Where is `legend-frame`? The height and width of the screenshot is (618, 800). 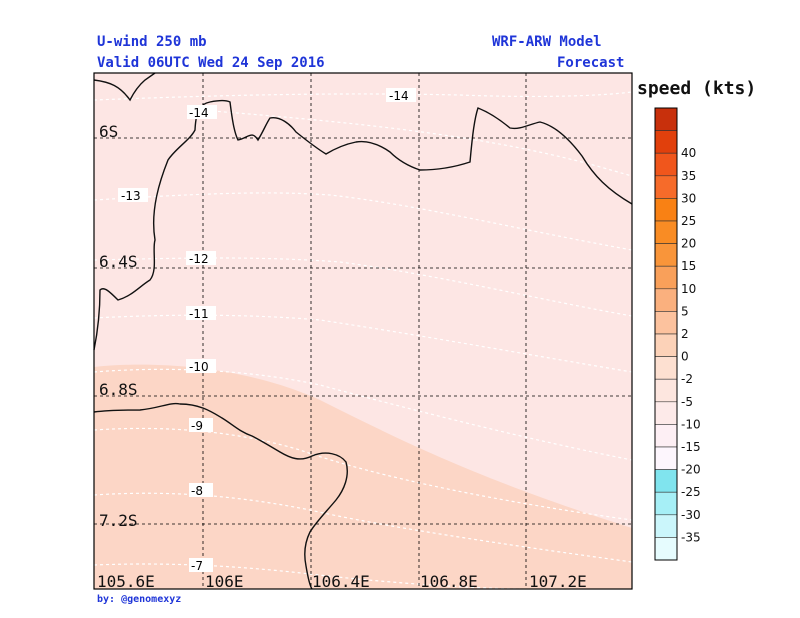
legend-frame is located at coordinates (666, 334).